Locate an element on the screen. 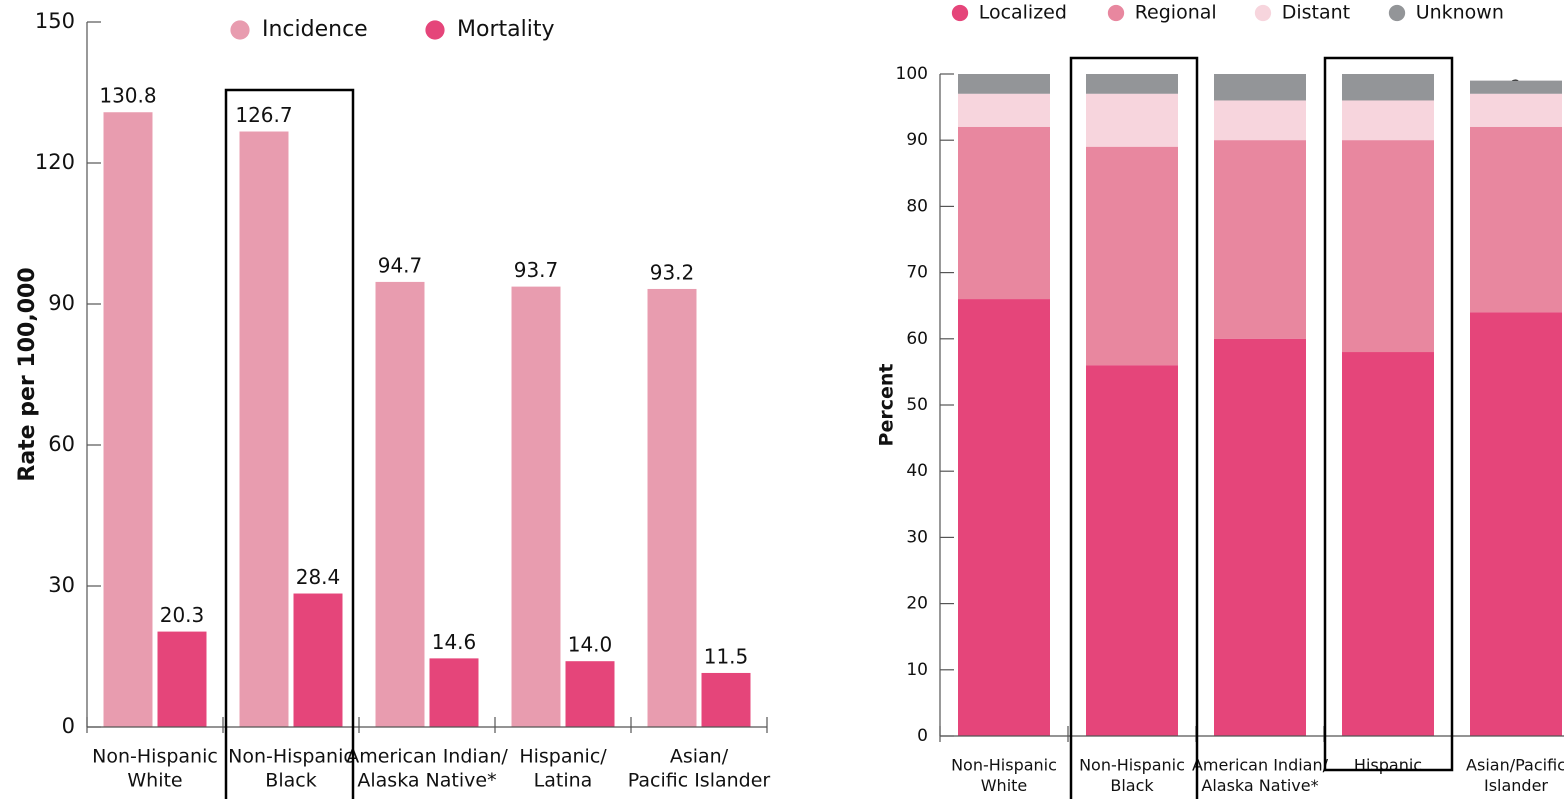 The width and height of the screenshot is (1564, 799). y-tick-label: 50 is located at coordinates (917, 405).